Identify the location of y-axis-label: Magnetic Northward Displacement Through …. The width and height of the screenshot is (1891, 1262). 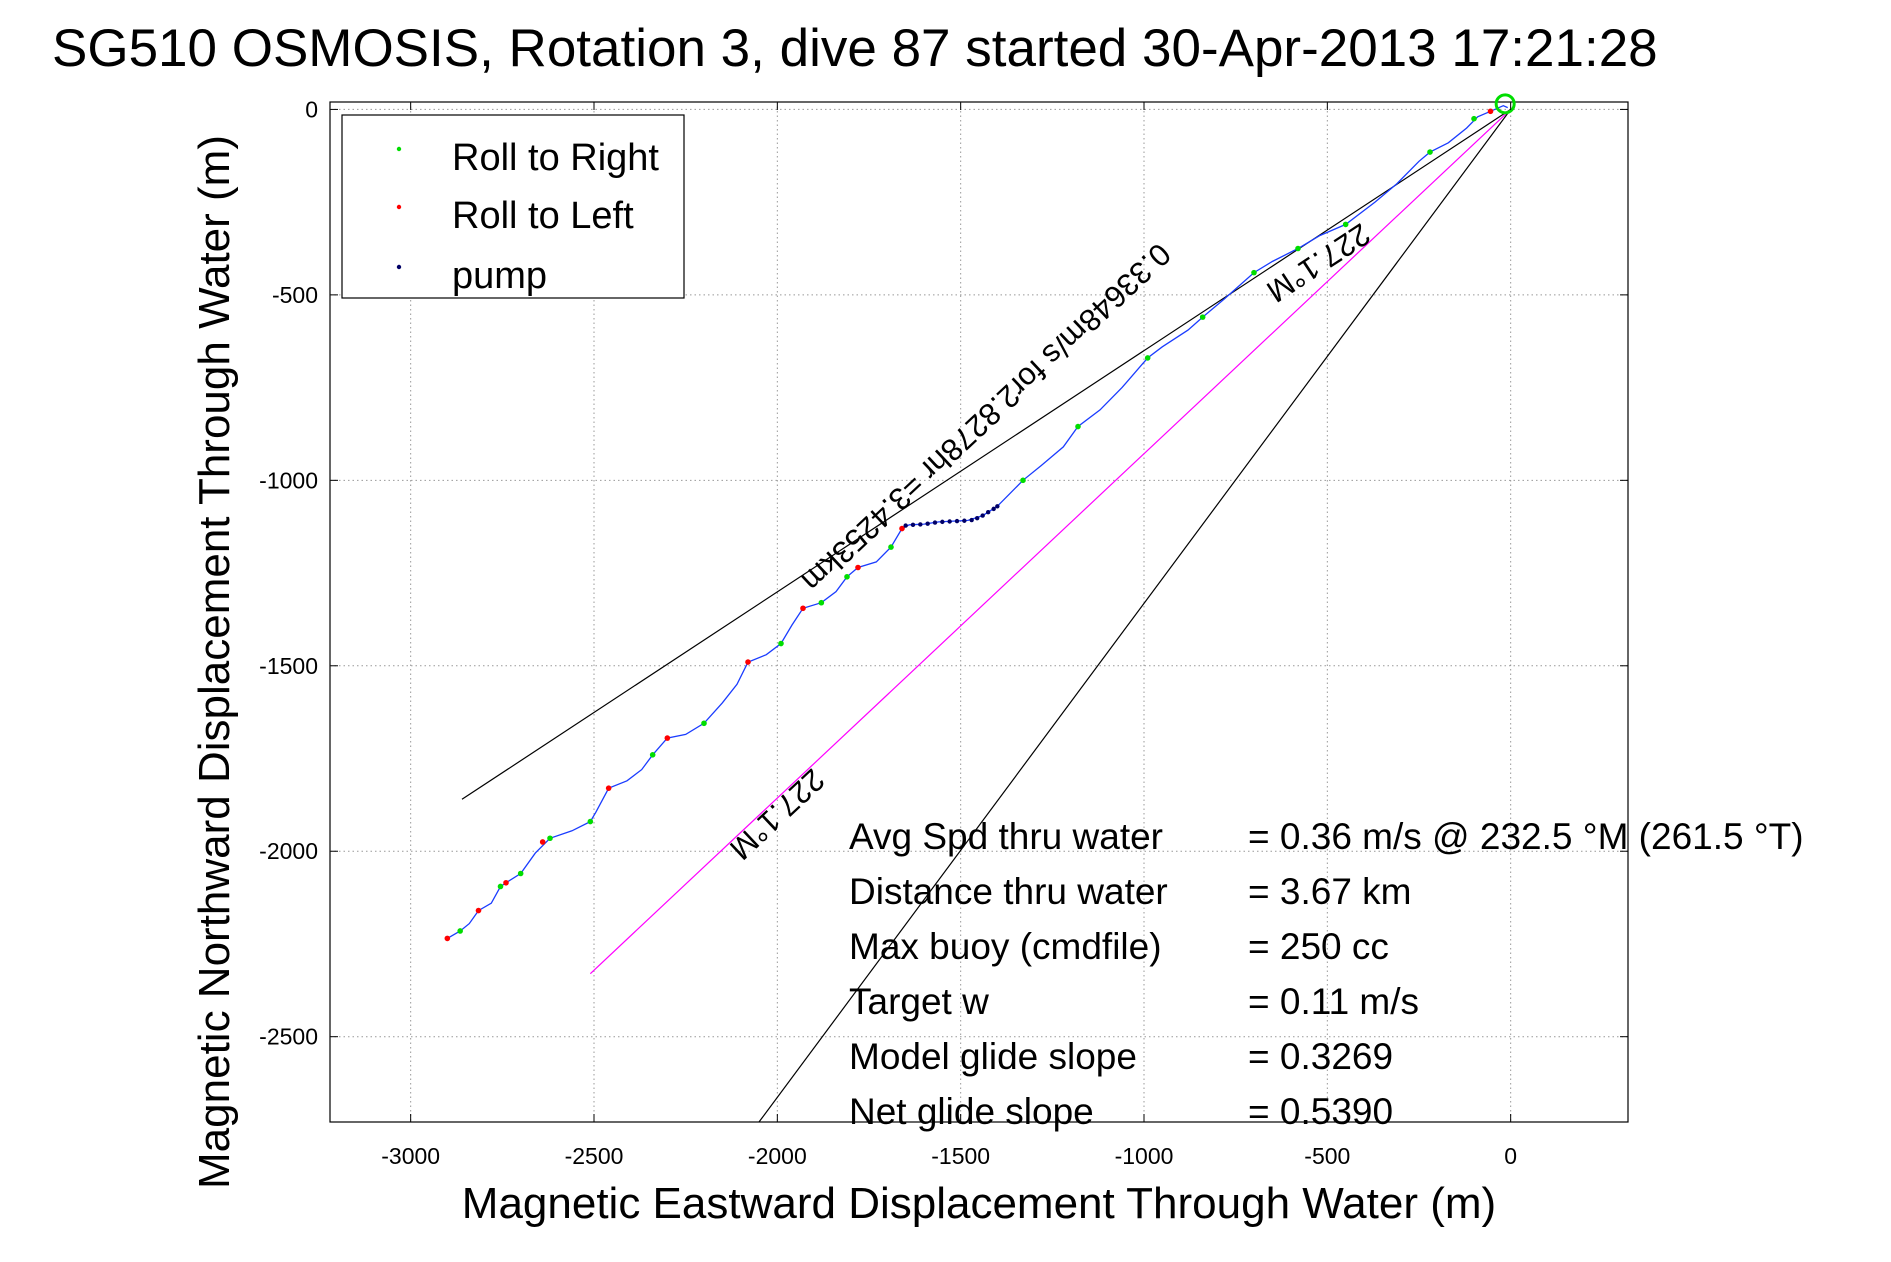
(214, 662).